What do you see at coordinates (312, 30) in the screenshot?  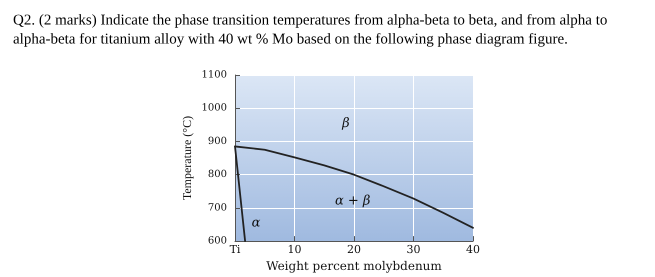 I see `chart-title: Q2. (2 marks) Indicate the phase transition temperatures from alpha-beta to beta, and from alpha to alpha-beta for titanium alloy with 40 wt % Mo based on the following phase diagram figure.` at bounding box center [312, 30].